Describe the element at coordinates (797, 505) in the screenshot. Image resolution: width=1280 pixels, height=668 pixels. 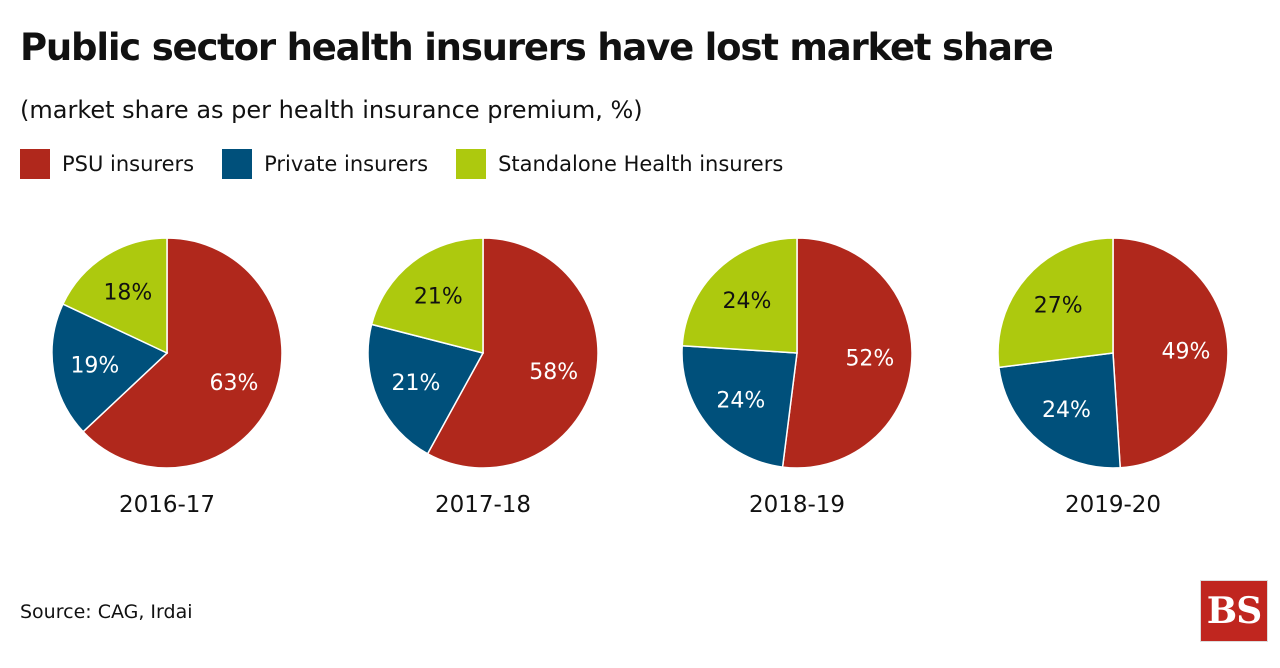
I see `pie-caption-2018-19: 2018-19` at that location.